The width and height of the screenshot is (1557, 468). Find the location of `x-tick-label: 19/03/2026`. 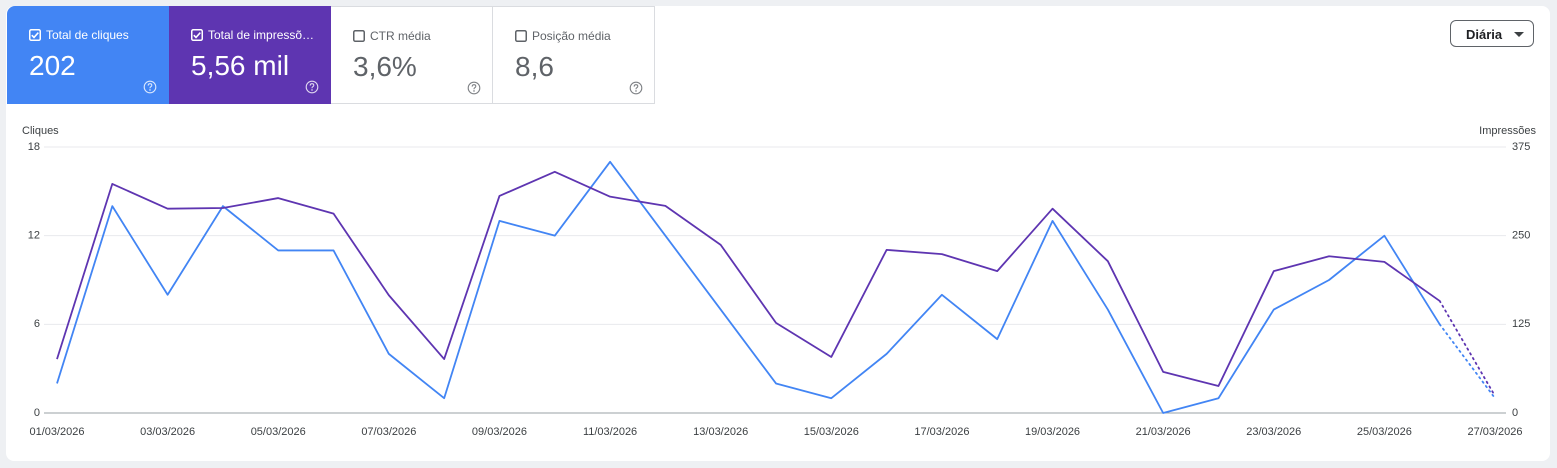

x-tick-label: 19/03/2026 is located at coordinates (1052, 432).